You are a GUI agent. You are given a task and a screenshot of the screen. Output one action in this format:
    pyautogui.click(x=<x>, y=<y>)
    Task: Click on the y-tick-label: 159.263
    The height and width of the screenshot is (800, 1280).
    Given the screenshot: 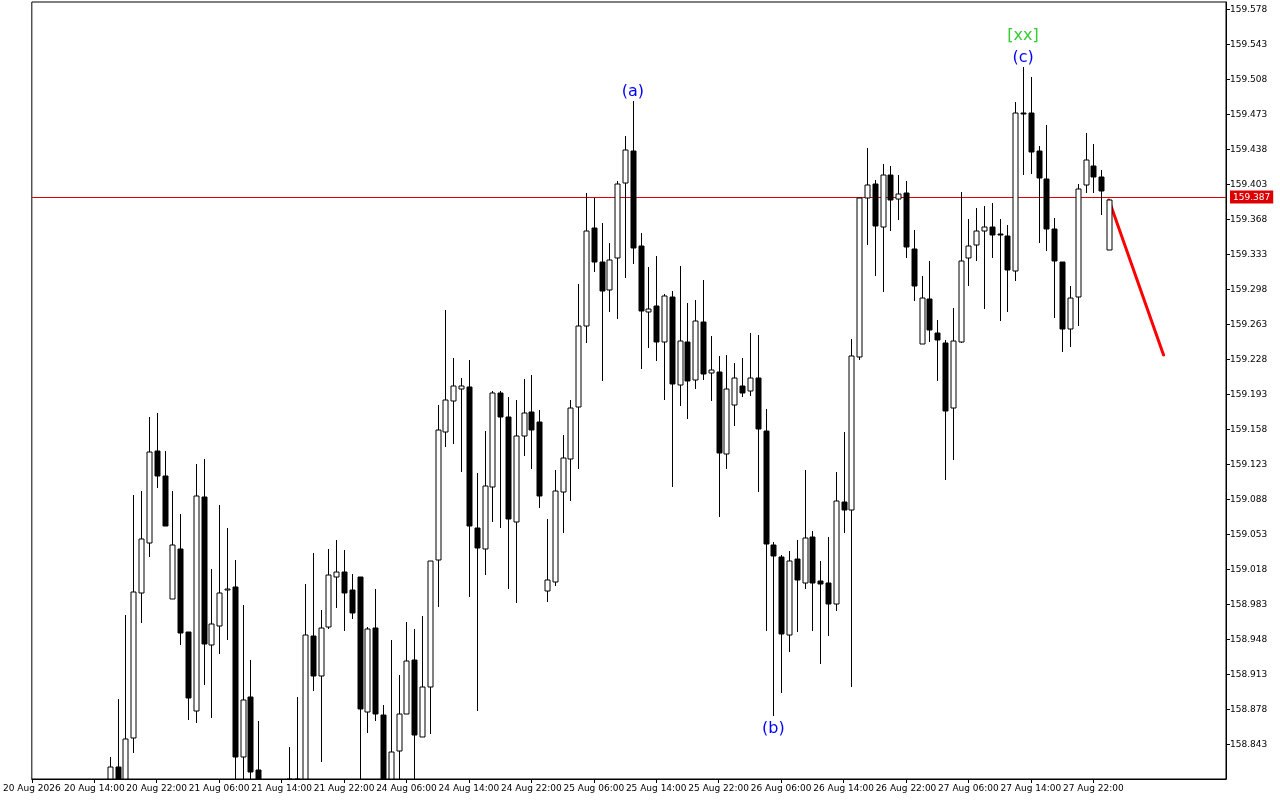 What is the action you would take?
    pyautogui.click(x=1249, y=324)
    